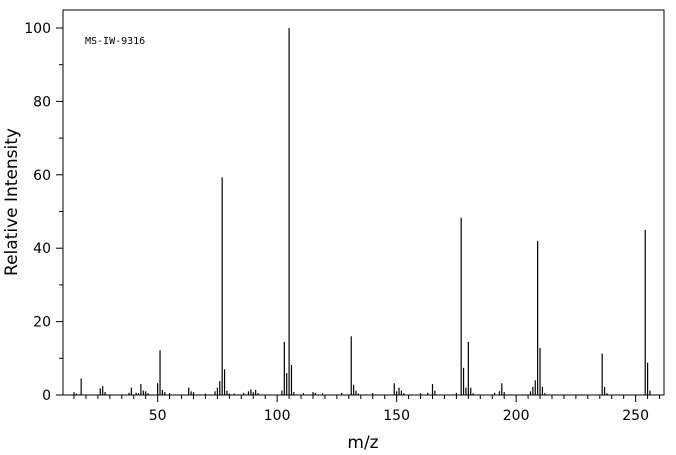  Describe the element at coordinates (367, 409) in the screenshot. I see `x-axis: 50 100 150 200 250` at that location.